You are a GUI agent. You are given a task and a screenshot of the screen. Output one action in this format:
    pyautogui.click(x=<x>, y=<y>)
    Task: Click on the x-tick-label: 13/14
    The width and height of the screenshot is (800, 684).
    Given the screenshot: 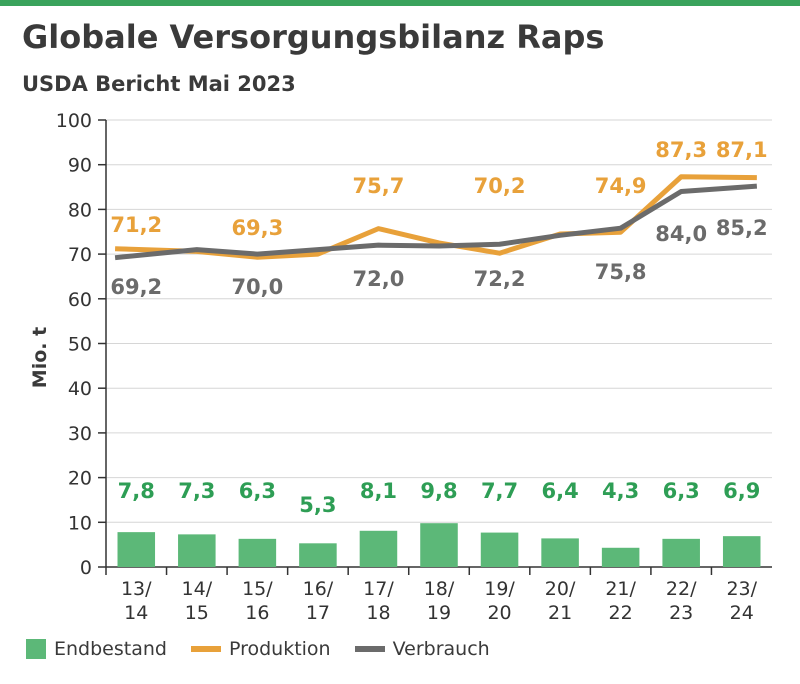 What is the action you would take?
    pyautogui.click(x=136, y=601)
    